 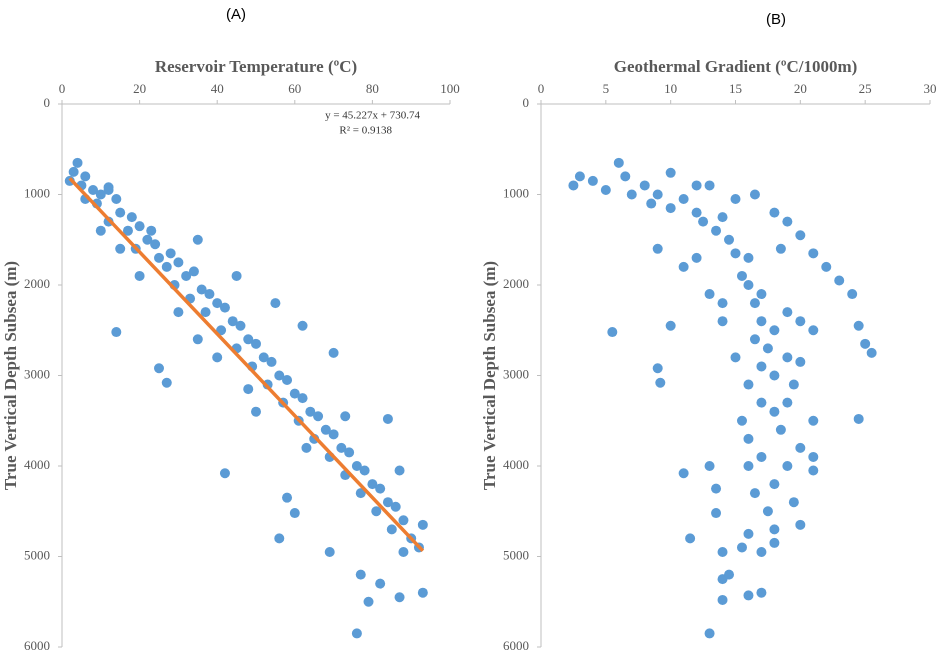 What do you see at coordinates (865, 88) in the screenshot?
I see `x-tick-label: 25` at bounding box center [865, 88].